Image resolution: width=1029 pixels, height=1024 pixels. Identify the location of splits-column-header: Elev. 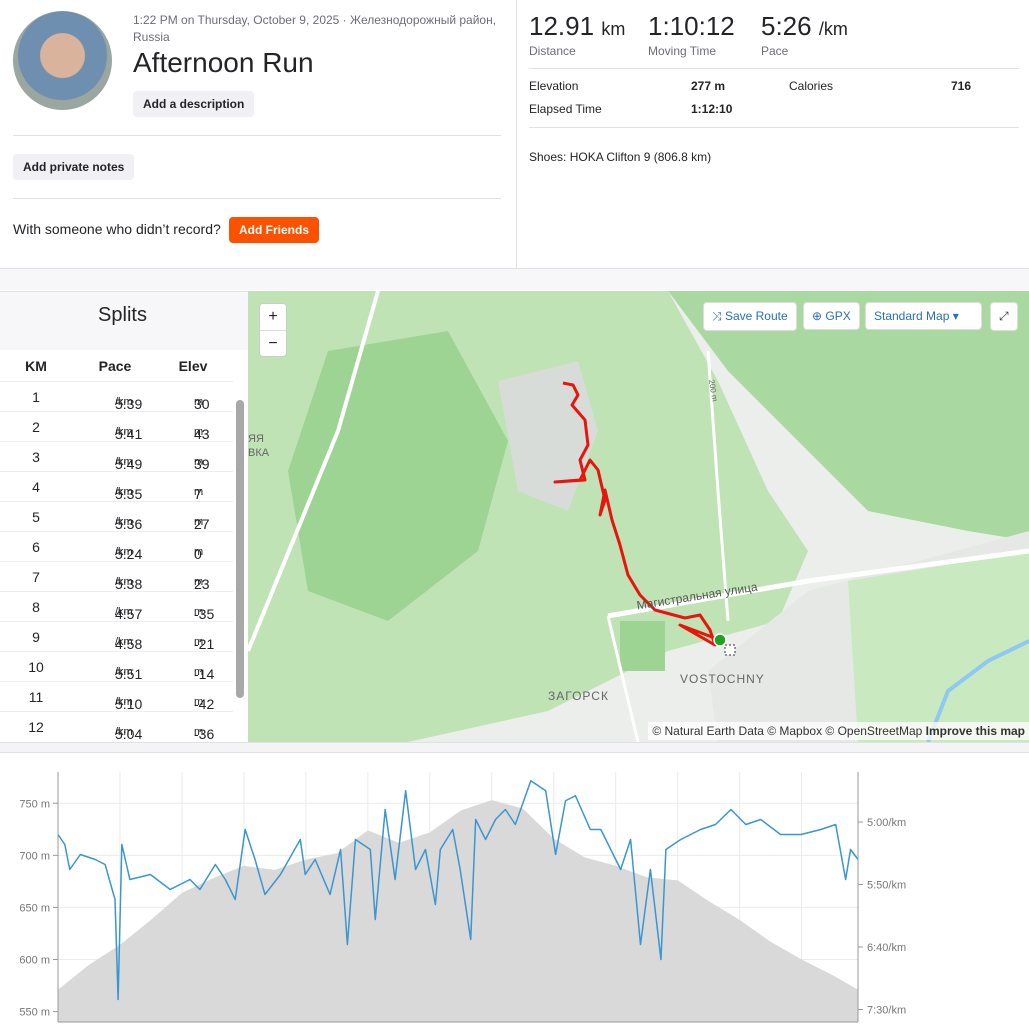
(193, 366).